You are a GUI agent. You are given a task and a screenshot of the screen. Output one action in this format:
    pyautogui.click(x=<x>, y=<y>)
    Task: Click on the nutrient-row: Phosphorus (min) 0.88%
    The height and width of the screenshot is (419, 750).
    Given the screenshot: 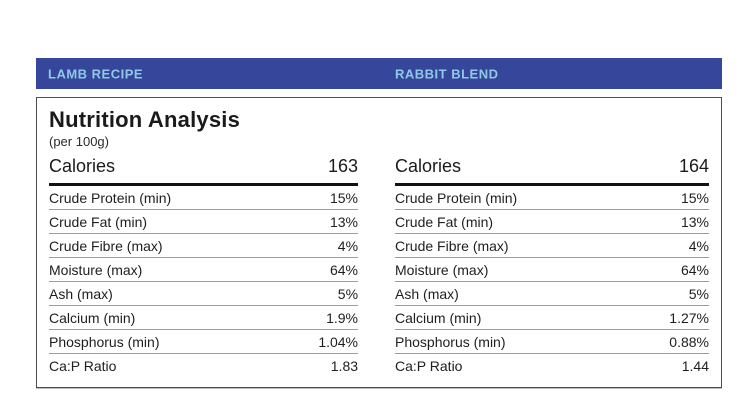 What is the action you would take?
    pyautogui.click(x=552, y=342)
    